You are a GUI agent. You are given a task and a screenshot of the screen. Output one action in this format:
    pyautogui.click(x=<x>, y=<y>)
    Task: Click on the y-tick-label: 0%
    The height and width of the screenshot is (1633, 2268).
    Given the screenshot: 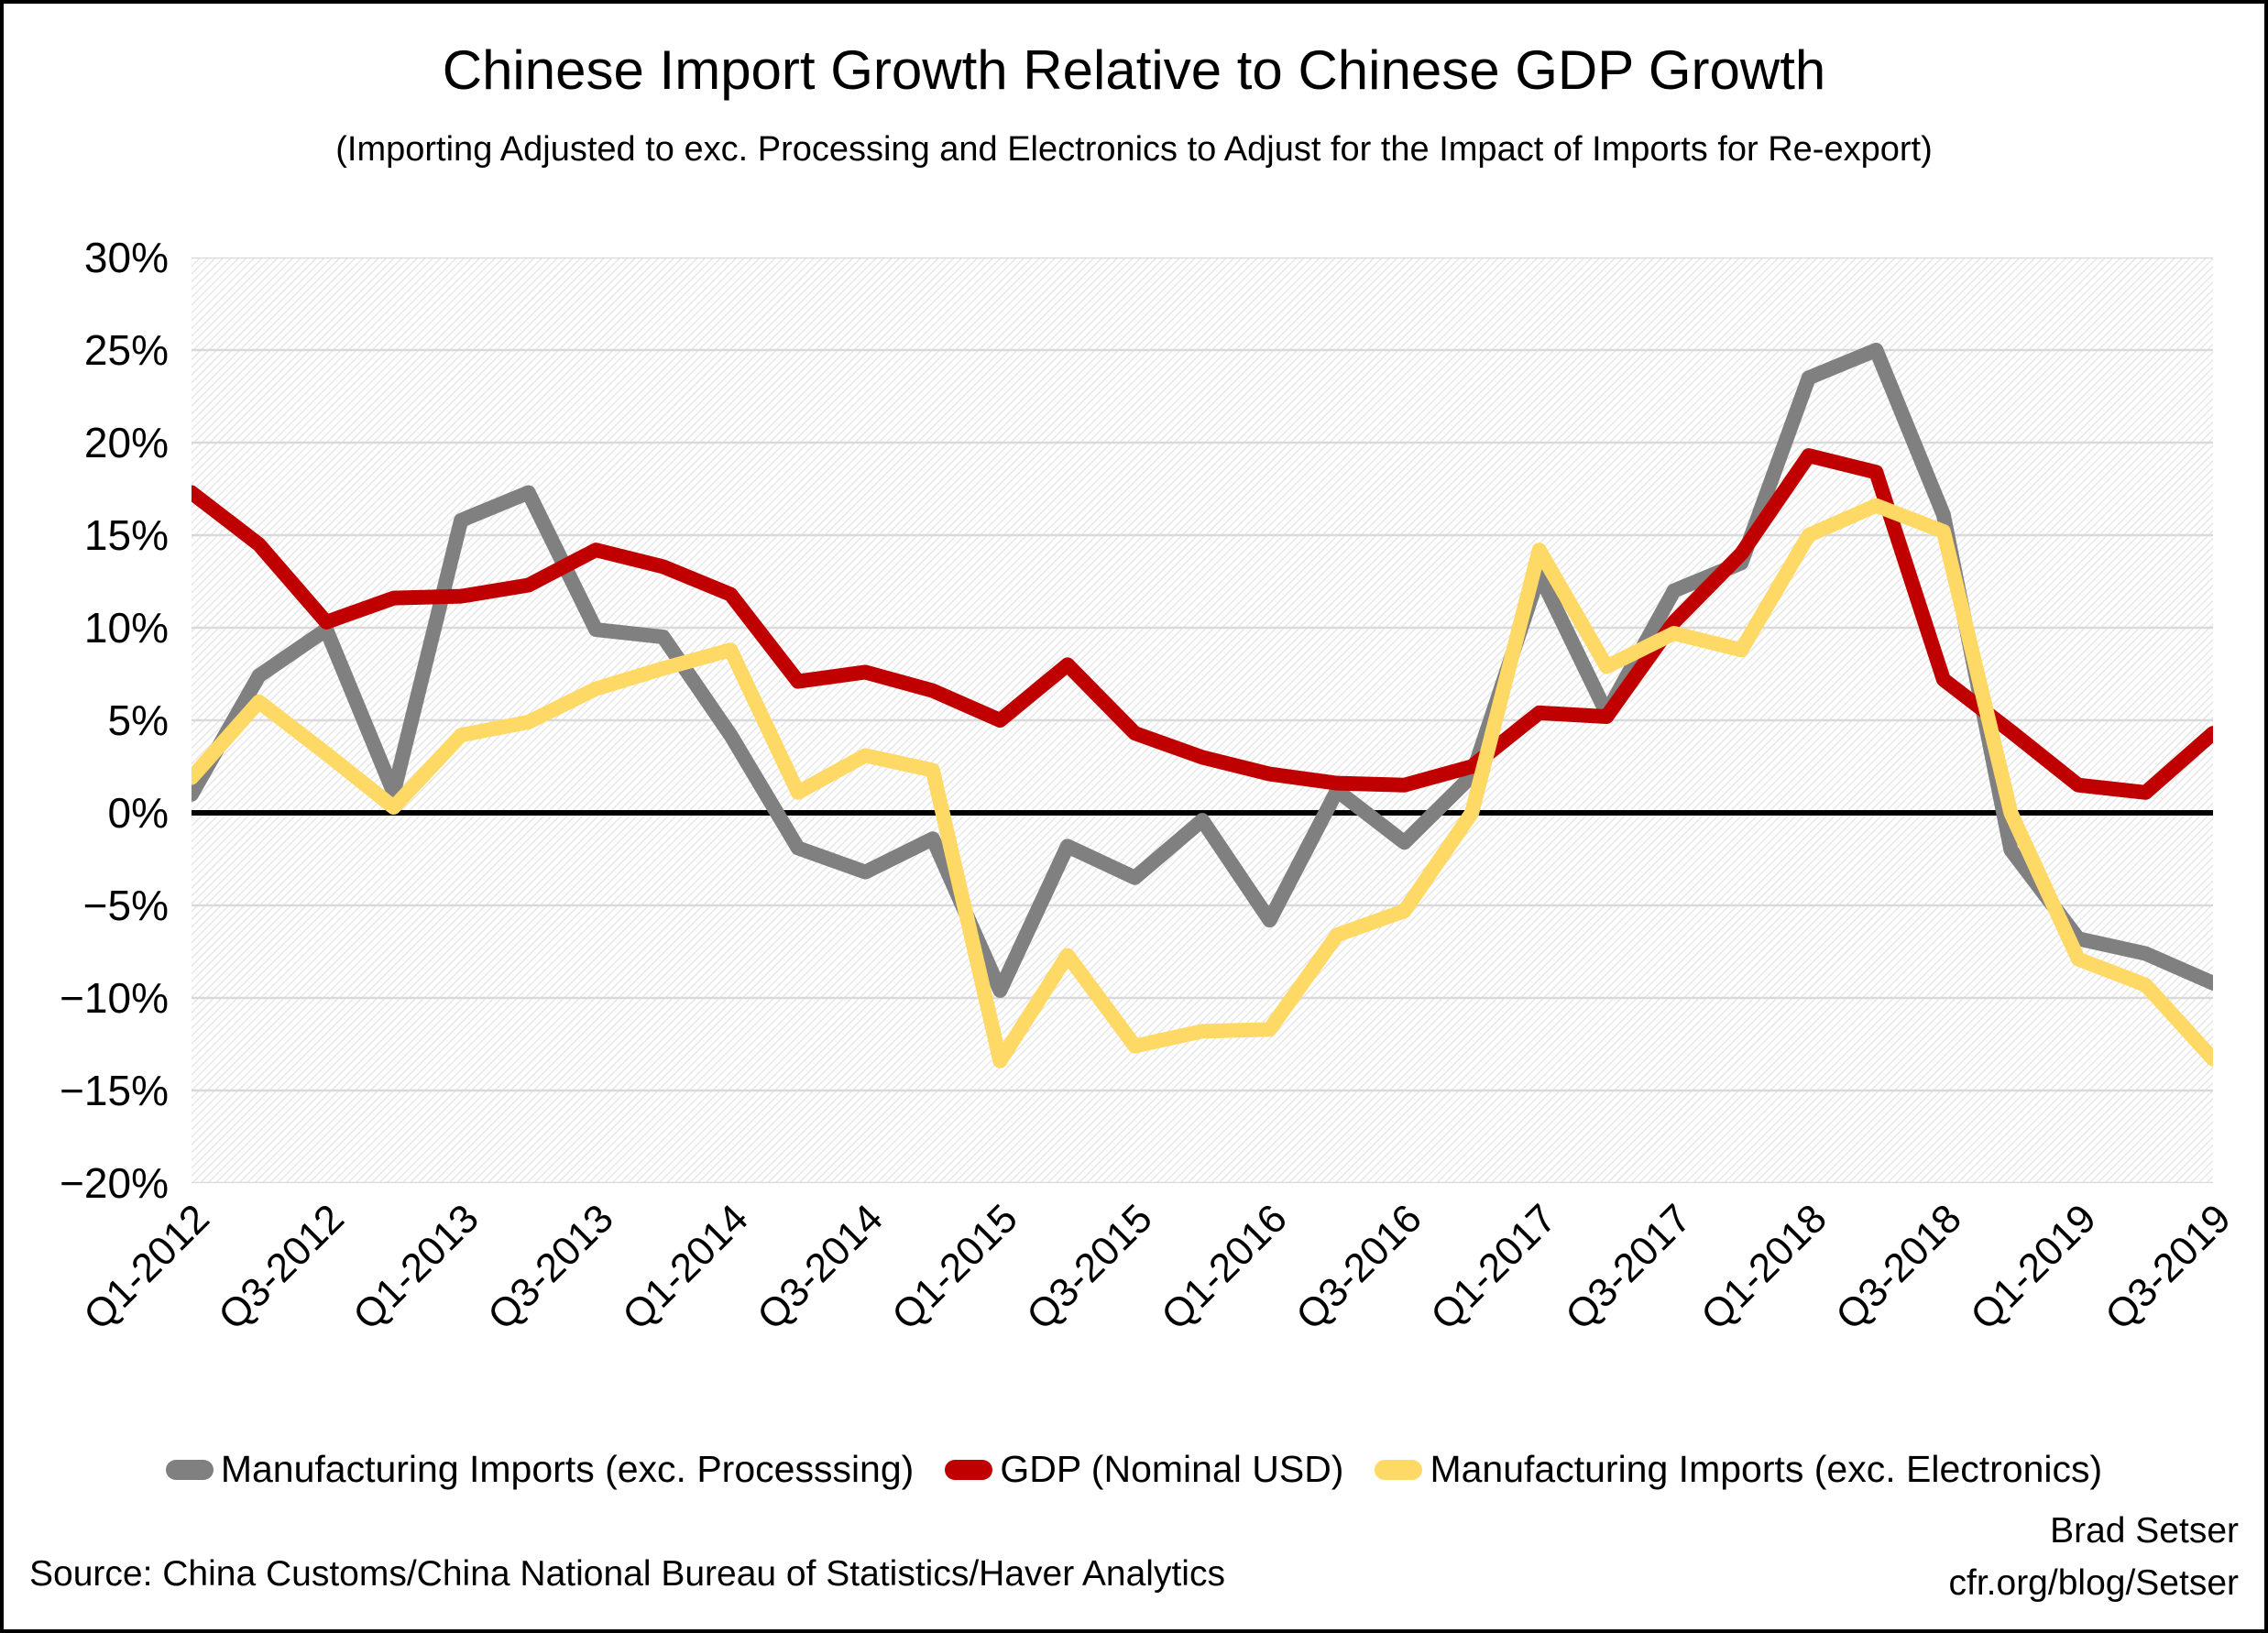 What is the action you would take?
    pyautogui.click(x=138, y=813)
    